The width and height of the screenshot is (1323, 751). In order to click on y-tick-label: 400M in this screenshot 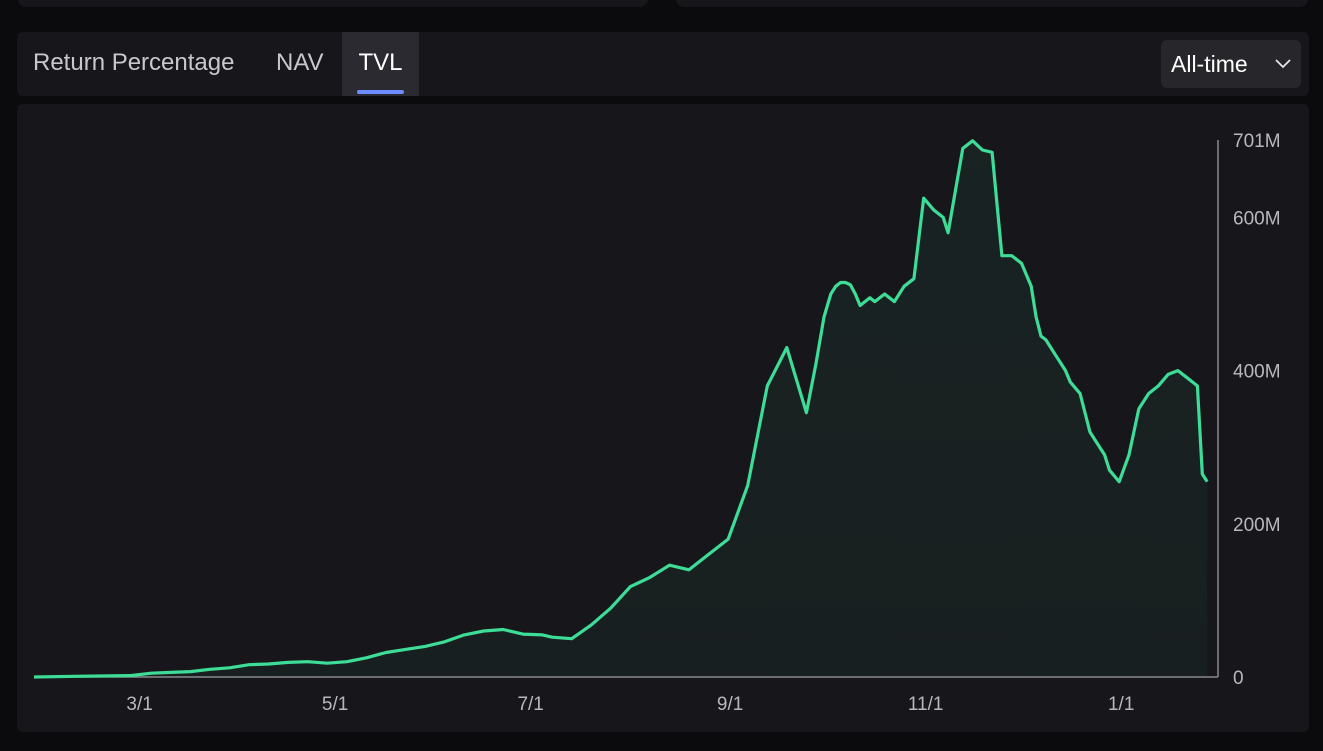, I will do `click(1257, 372)`.